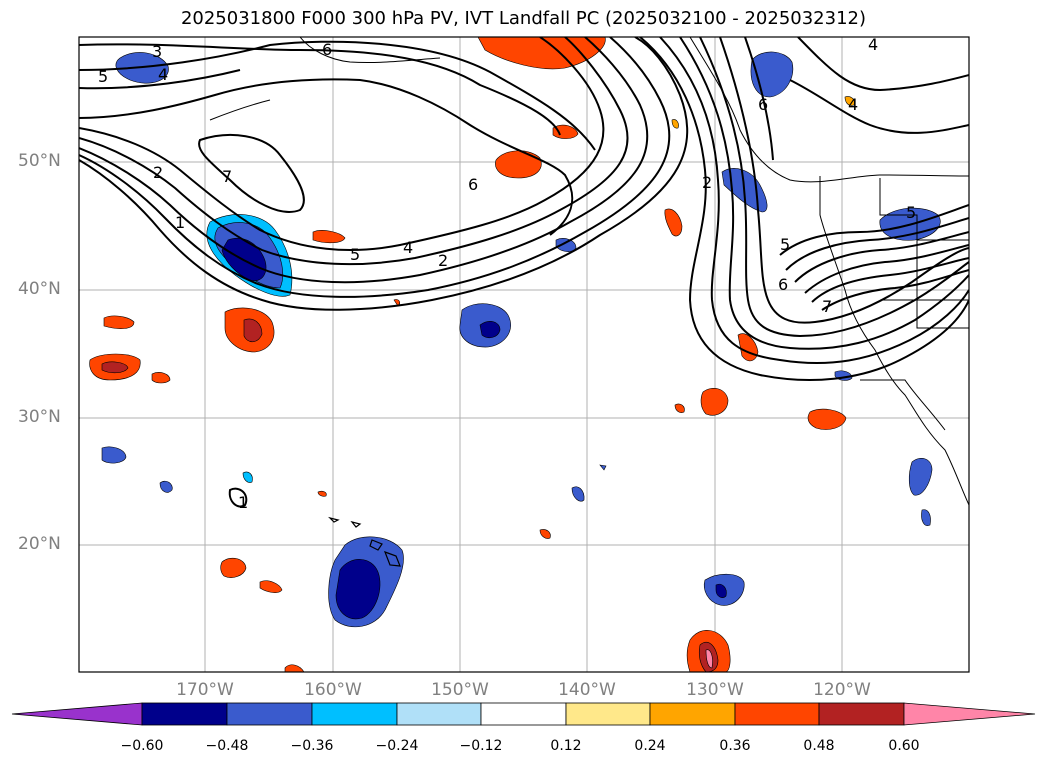  Describe the element at coordinates (460, 690) in the screenshot. I see `lon-label-150w: 150°W` at that location.